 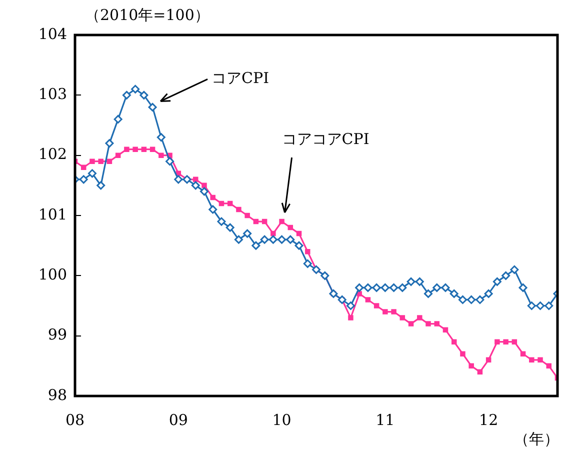 What do you see at coordinates (282, 419) in the screenshot?
I see `x-tick-label: 10` at bounding box center [282, 419].